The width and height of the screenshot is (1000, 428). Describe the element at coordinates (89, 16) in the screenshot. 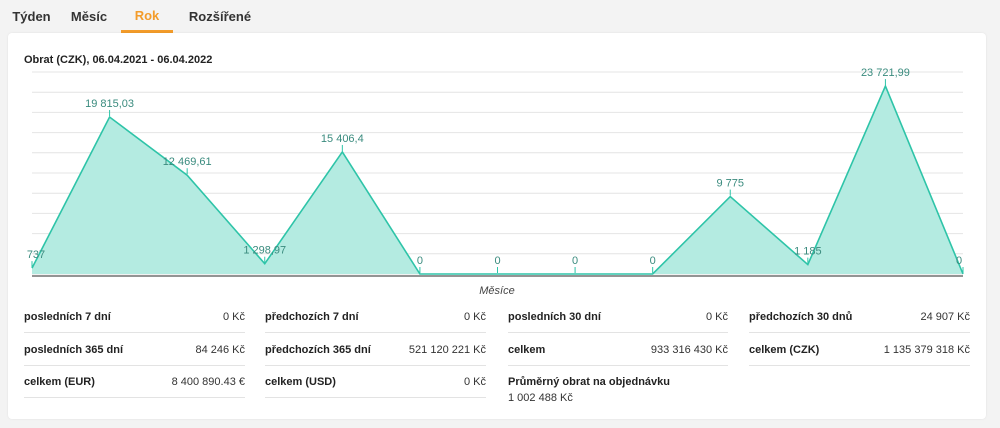

I see `tab-month: Měsíc` at that location.